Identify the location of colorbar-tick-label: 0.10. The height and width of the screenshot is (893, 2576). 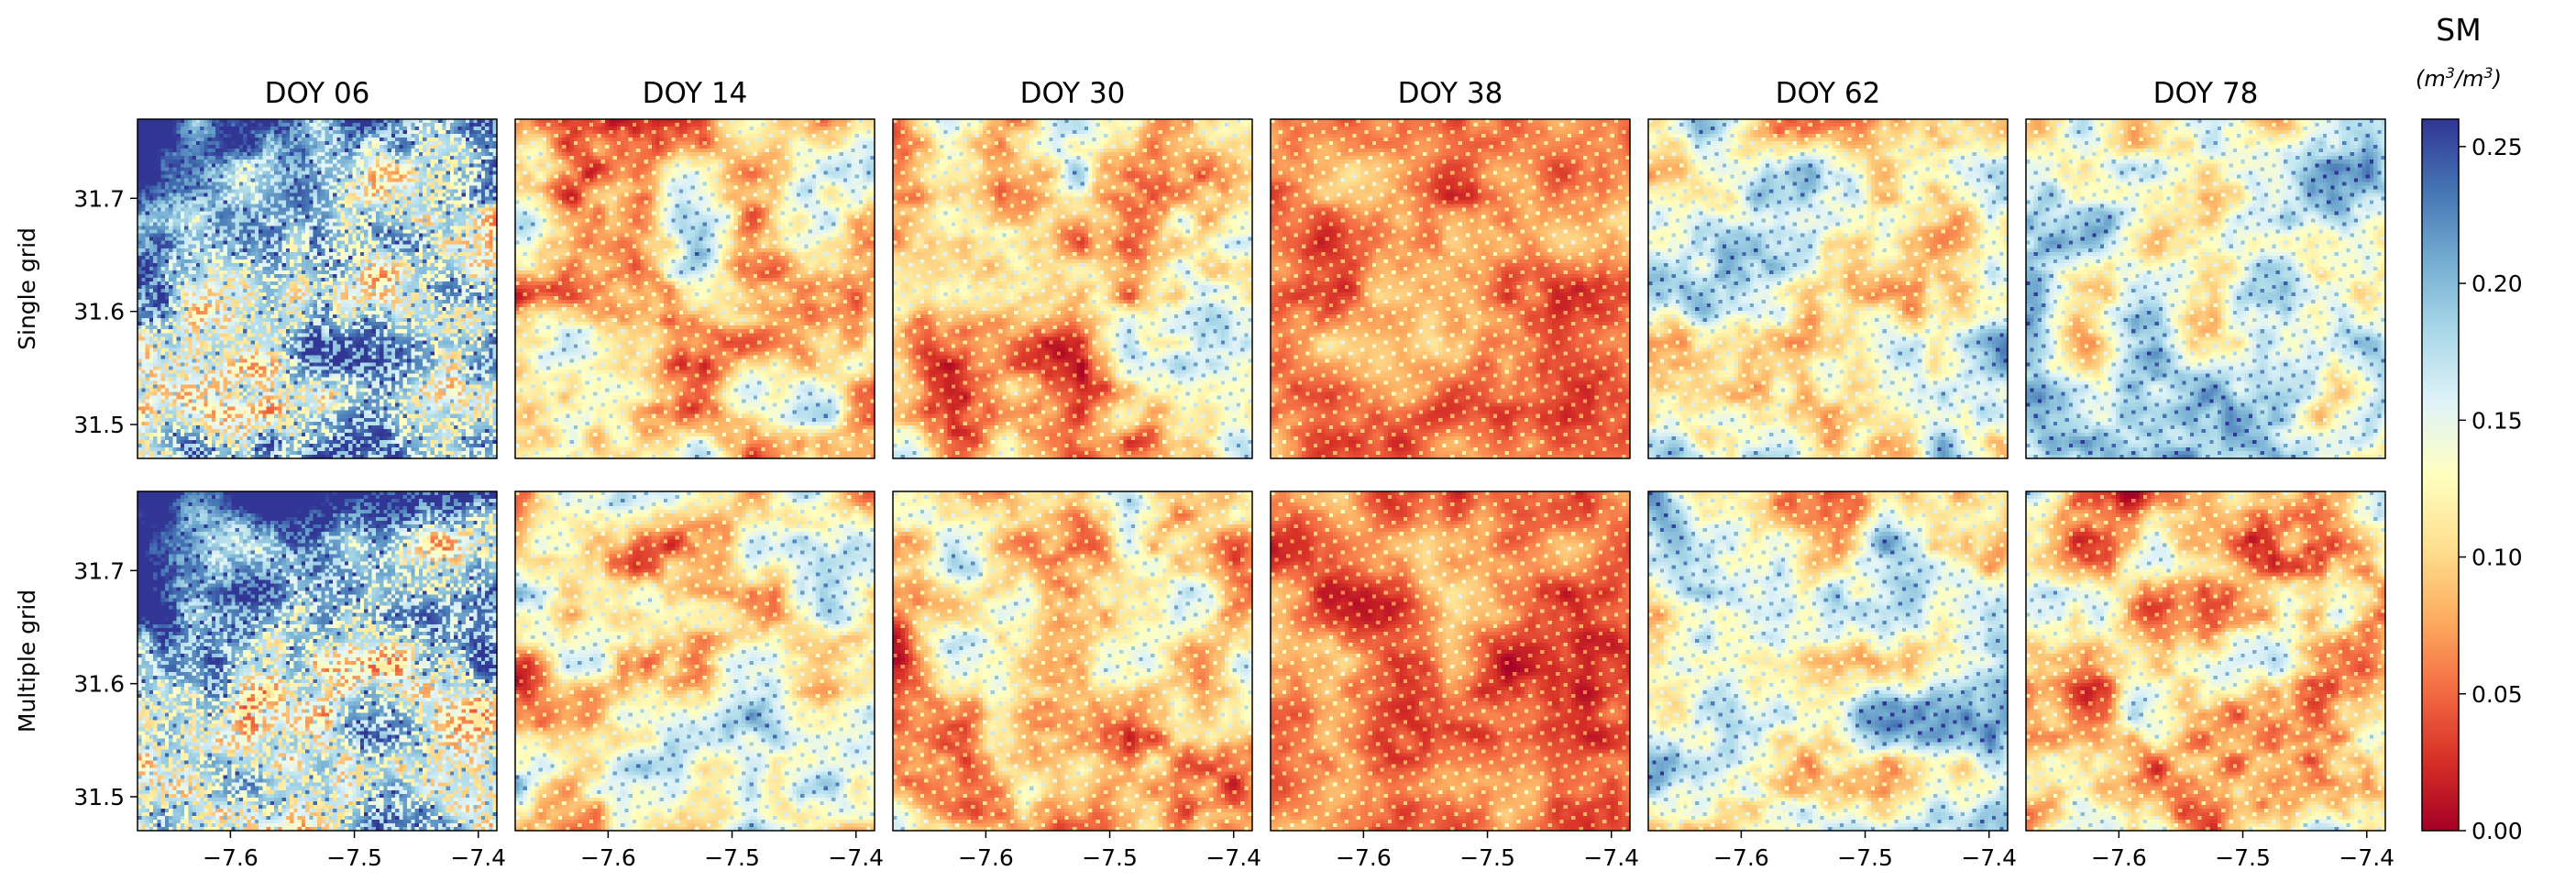
(2497, 558).